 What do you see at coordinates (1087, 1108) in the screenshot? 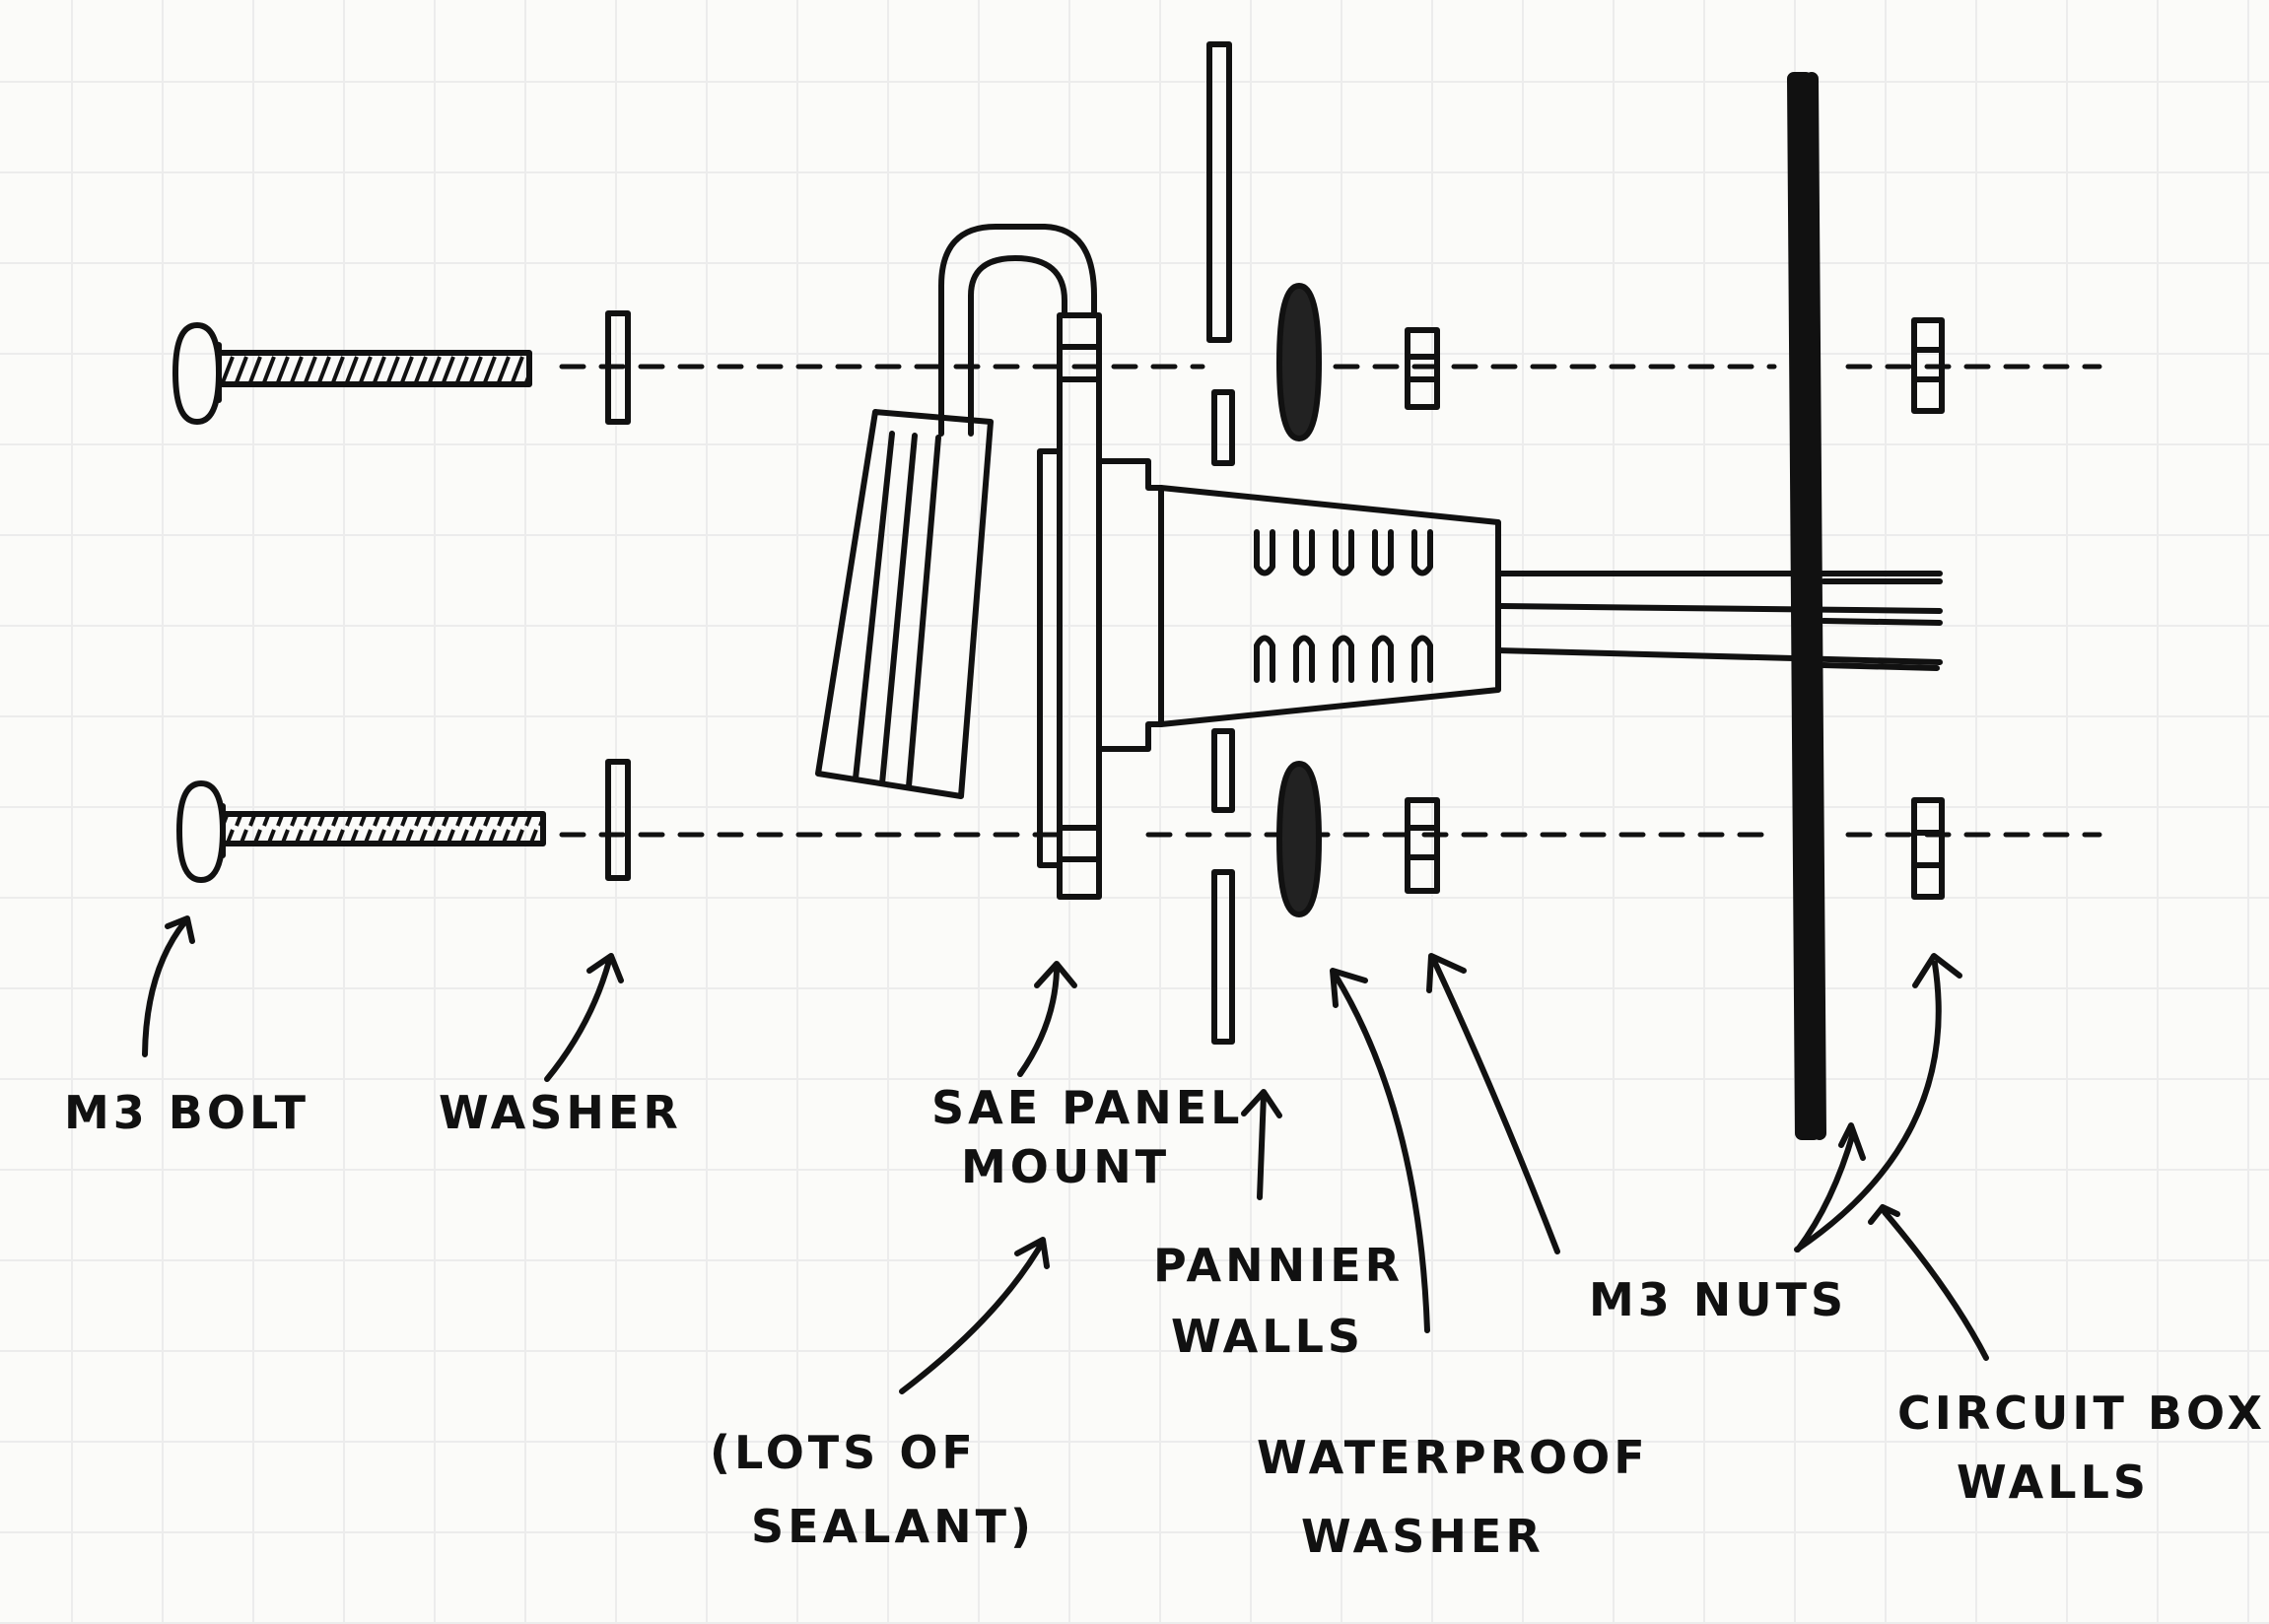
I see `label-sae-panel-mount-line1: SAE PANEL` at bounding box center [1087, 1108].